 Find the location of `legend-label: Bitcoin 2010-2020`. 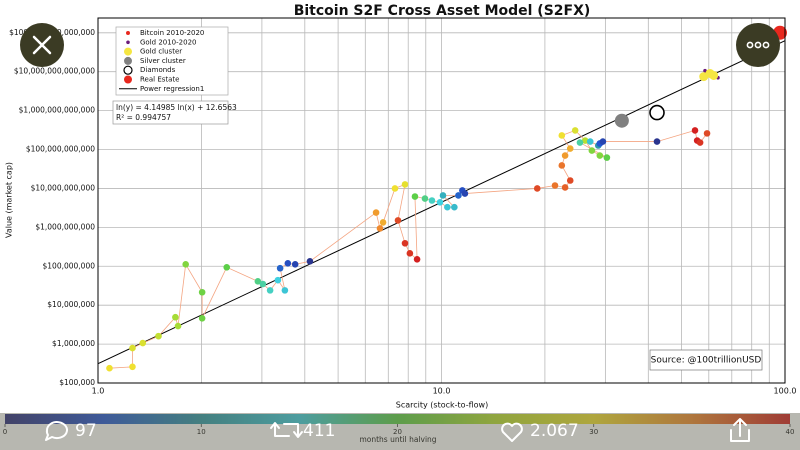

legend-label: Bitcoin 2010-2020 is located at coordinates (172, 33).